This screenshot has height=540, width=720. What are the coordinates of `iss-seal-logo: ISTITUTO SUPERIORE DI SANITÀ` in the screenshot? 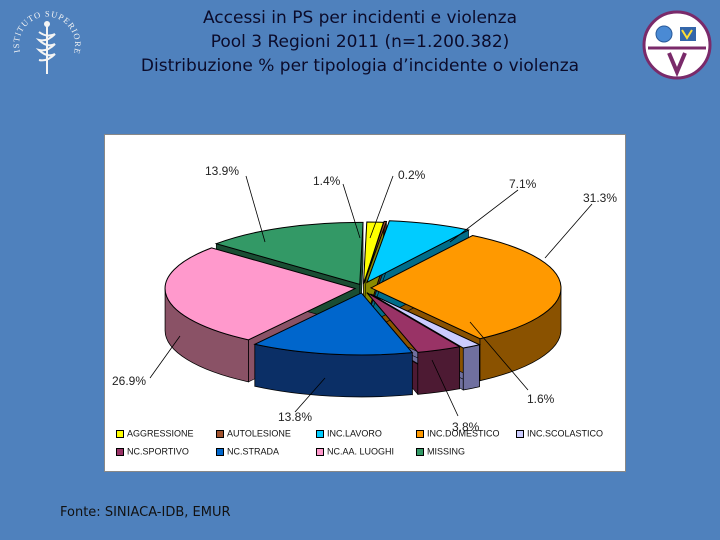 It's located at (44, 38).